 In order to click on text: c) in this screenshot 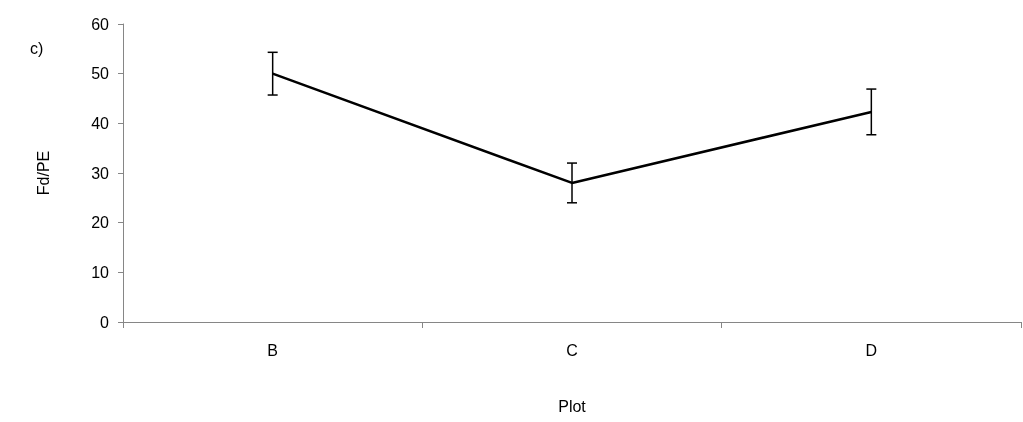, I will do `click(37, 48)`.